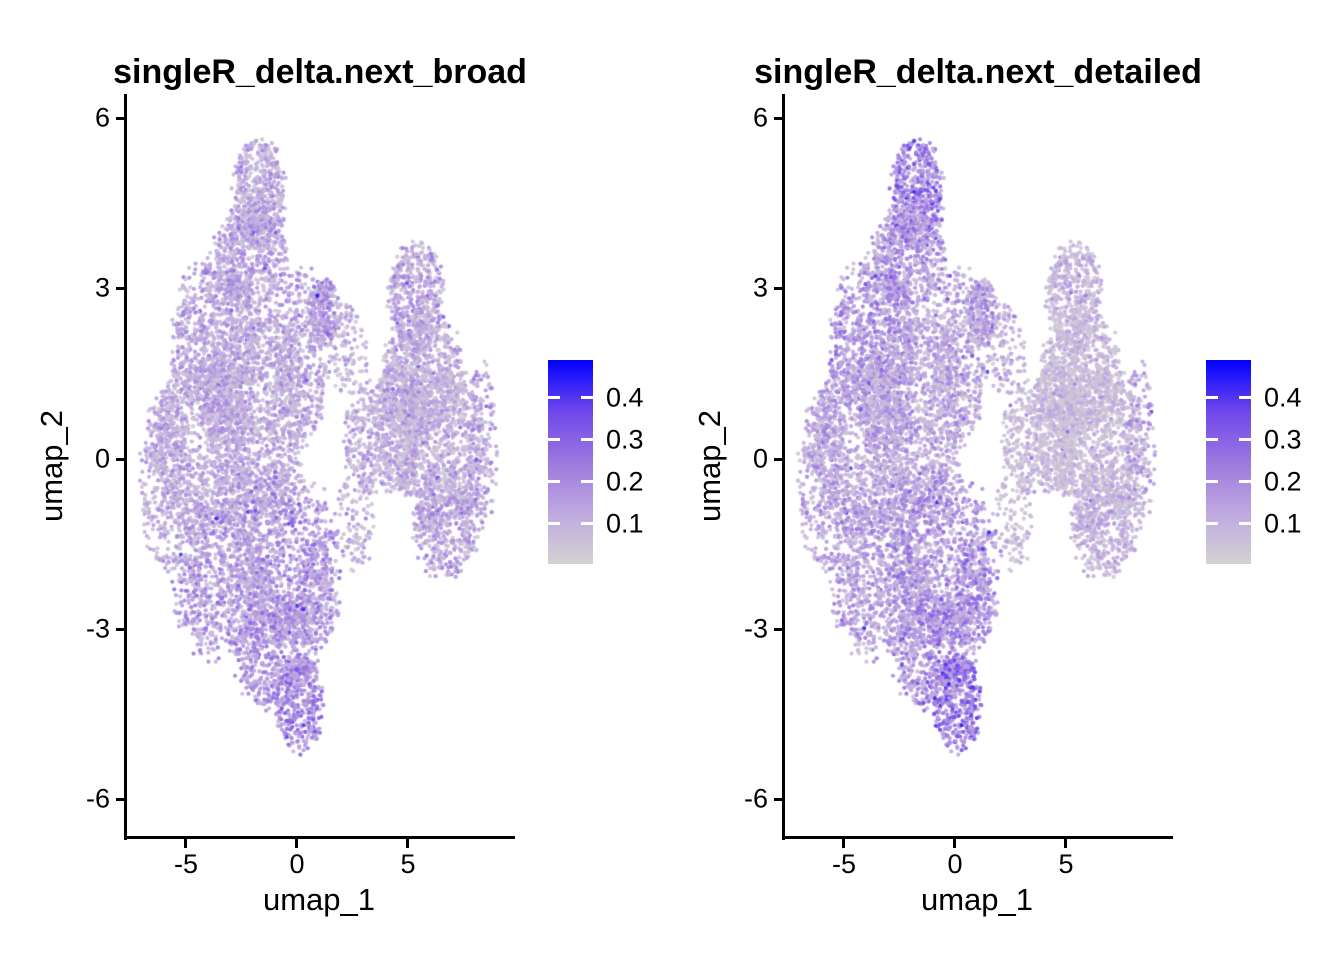 This screenshot has width=1344, height=960. What do you see at coordinates (320, 72) in the screenshot?
I see `plot-title-broad: singleR_delta.next_broad` at bounding box center [320, 72].